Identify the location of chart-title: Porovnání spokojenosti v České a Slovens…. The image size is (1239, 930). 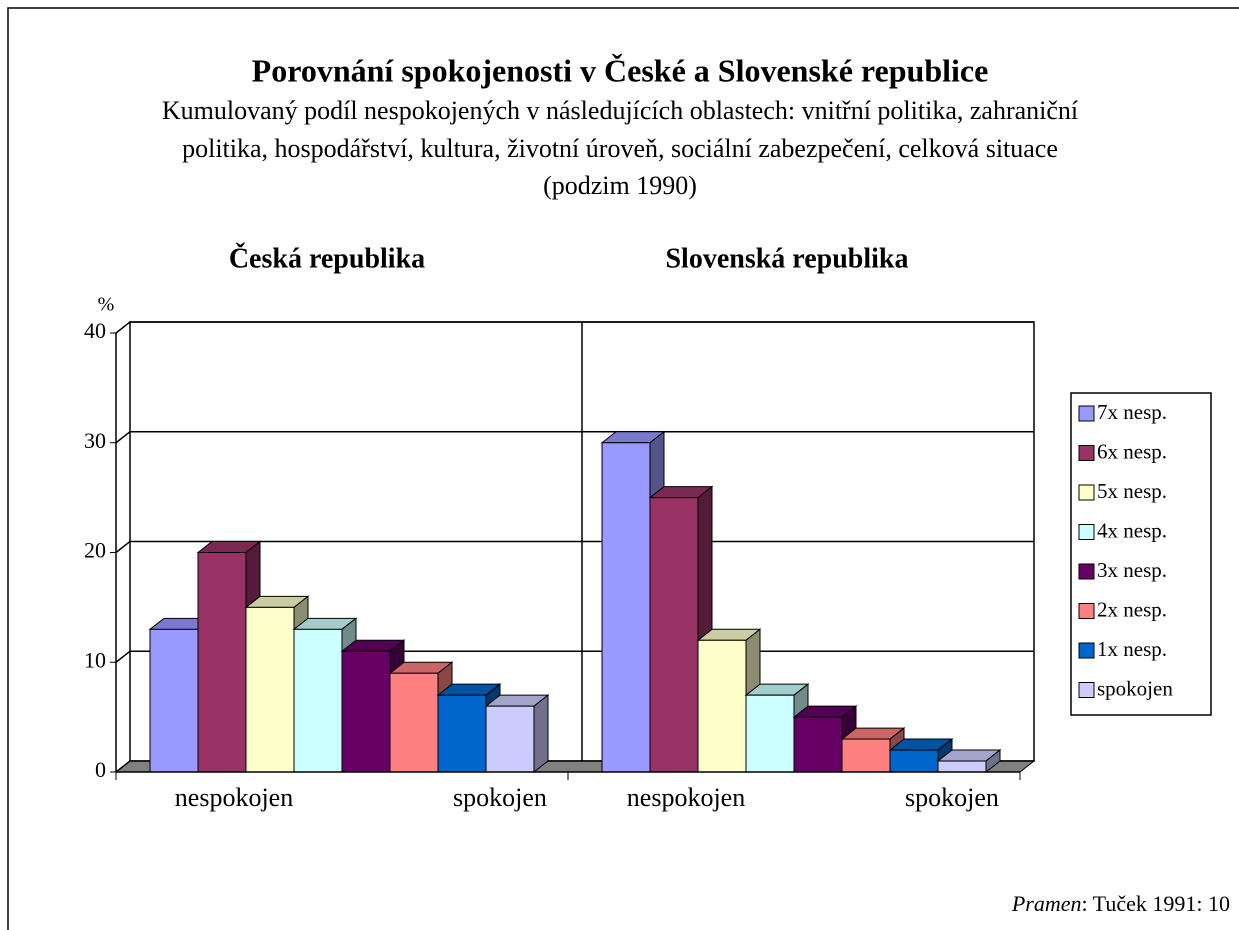
(620, 70).